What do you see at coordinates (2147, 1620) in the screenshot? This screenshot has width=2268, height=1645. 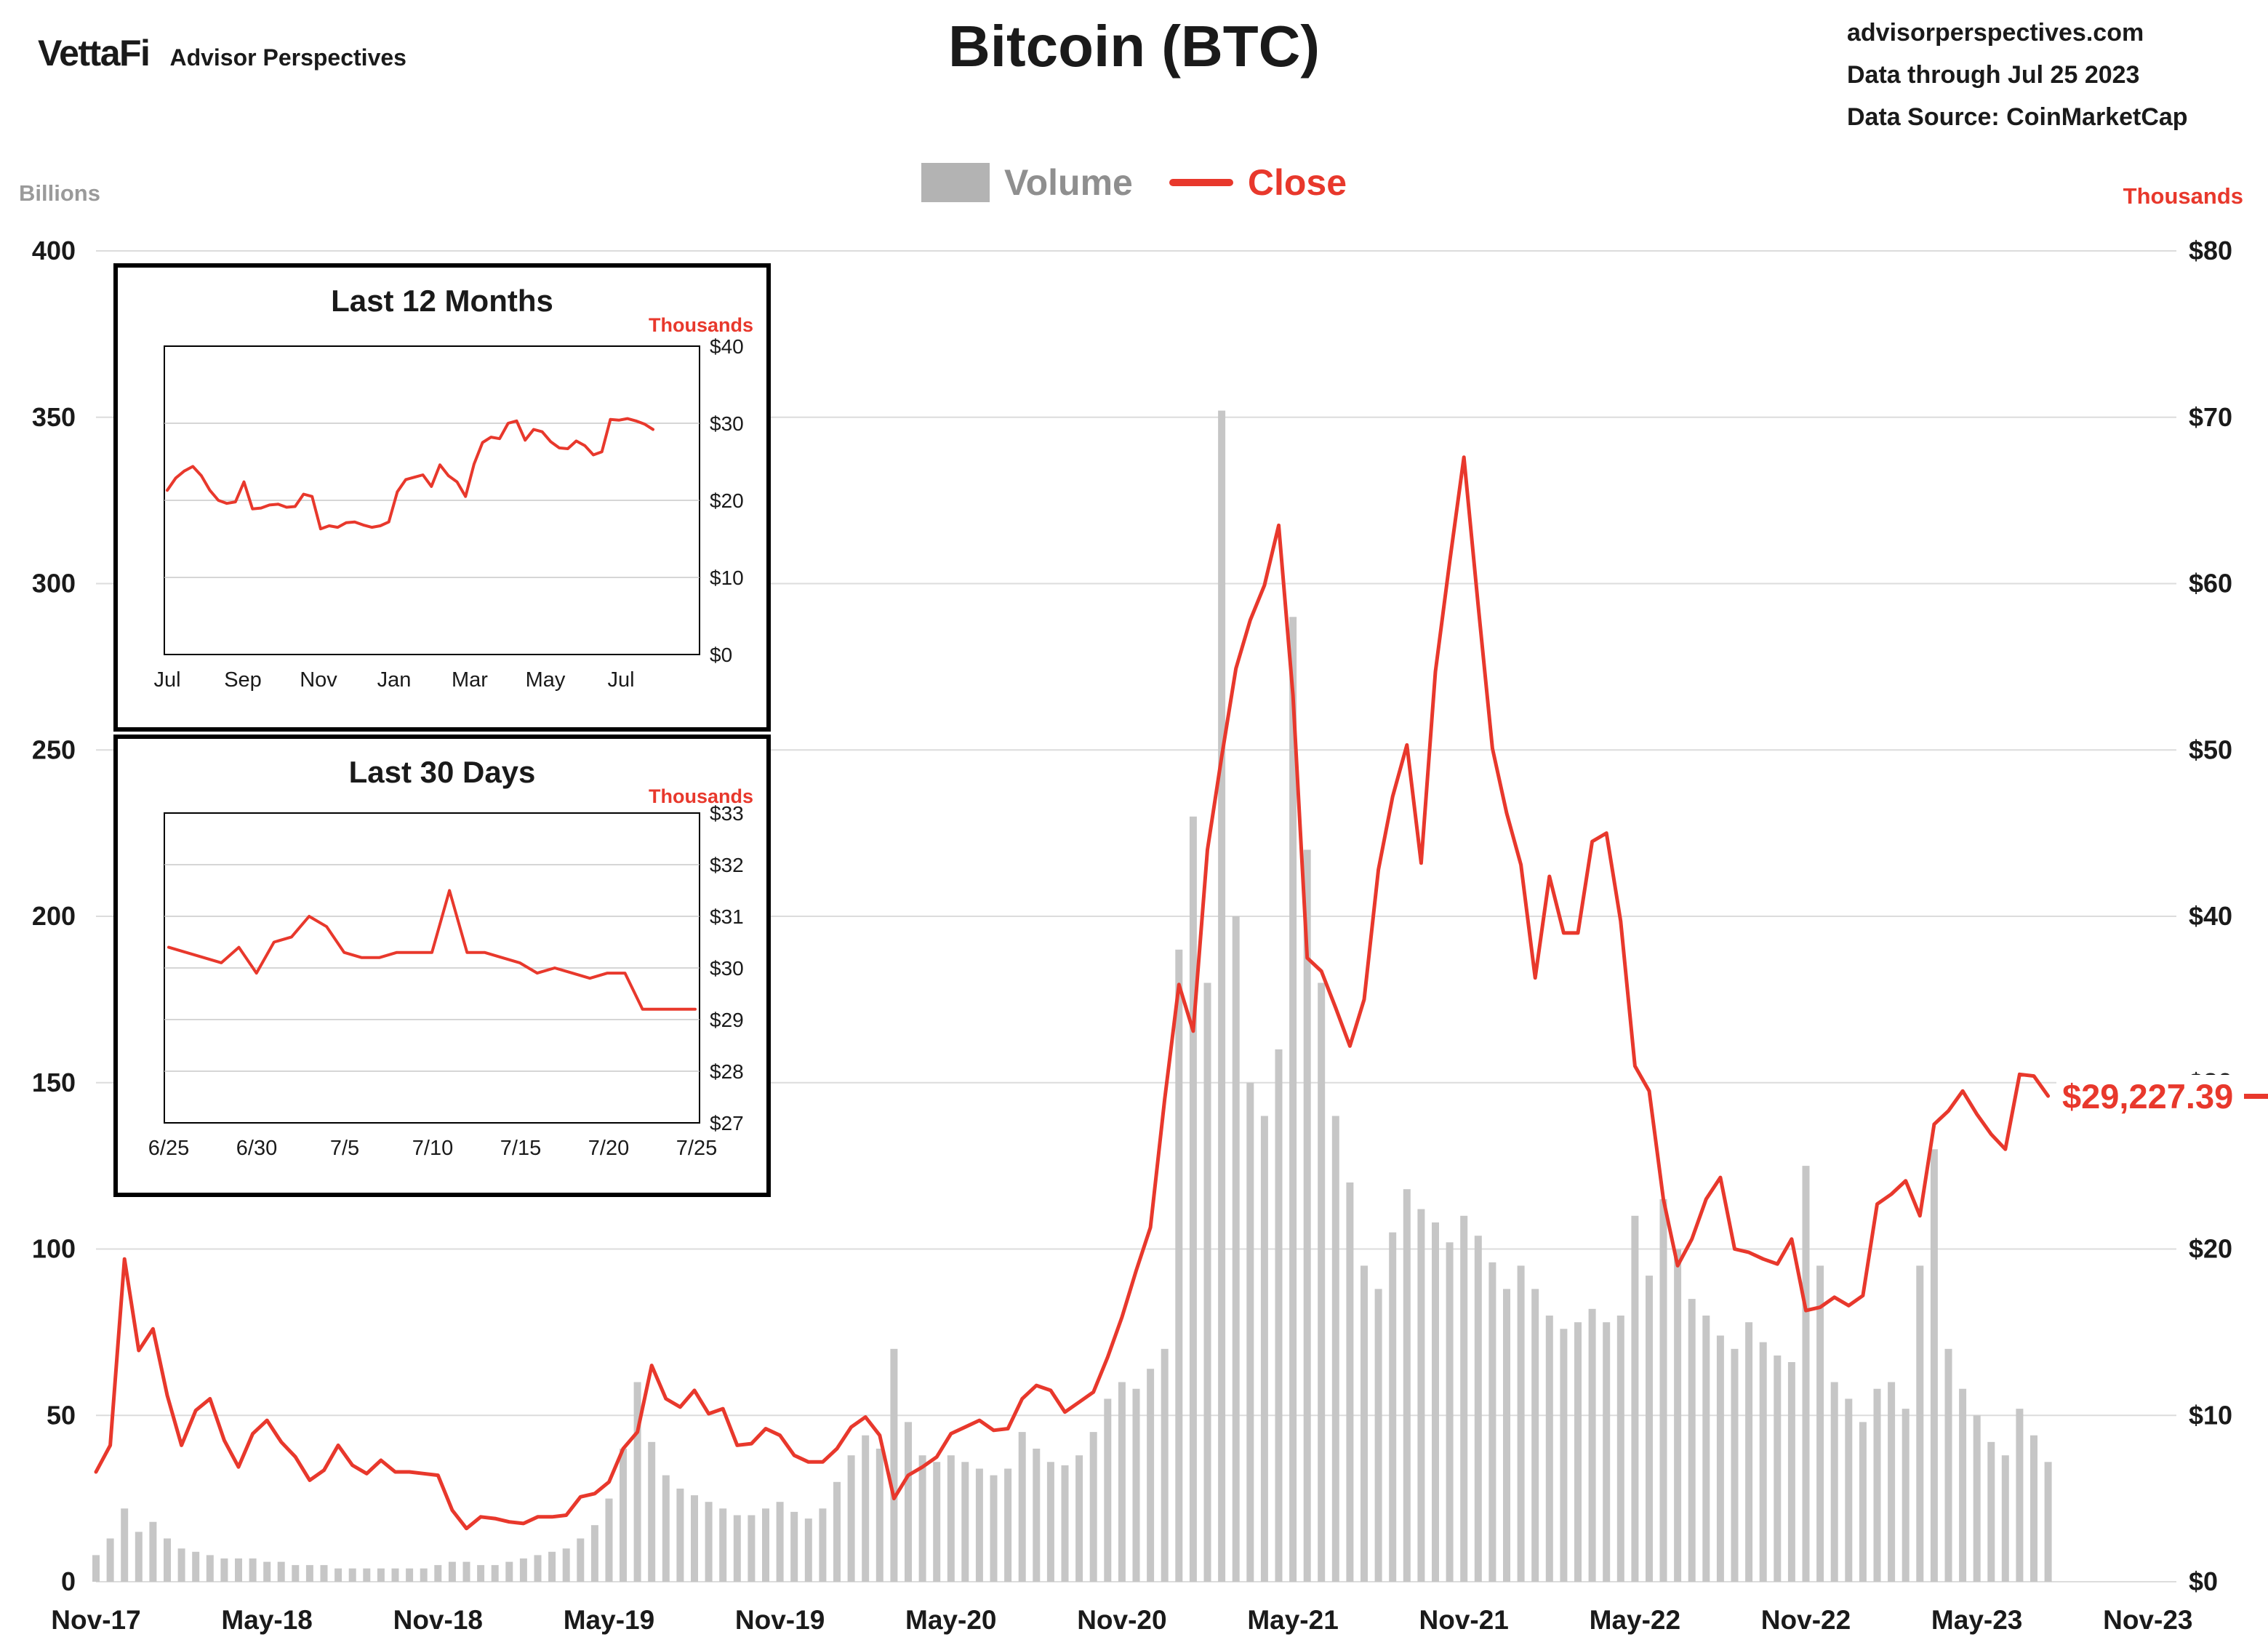 I see `x-axis-tick: Nov-23` at bounding box center [2147, 1620].